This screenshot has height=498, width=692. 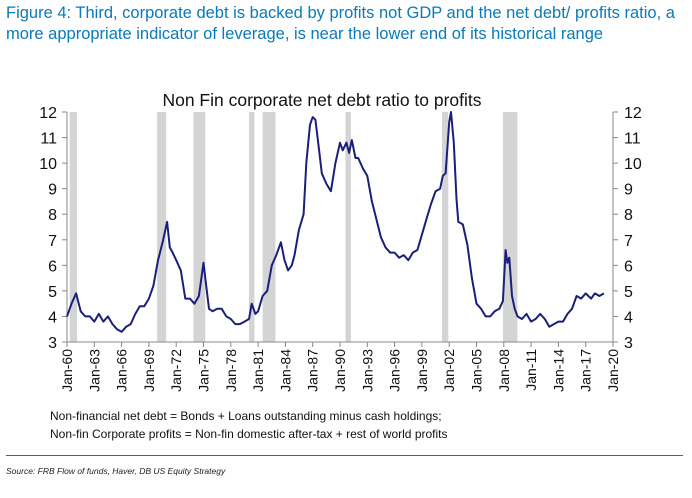 I want to click on x-tick-label: Jan-96, so click(x=395, y=370).